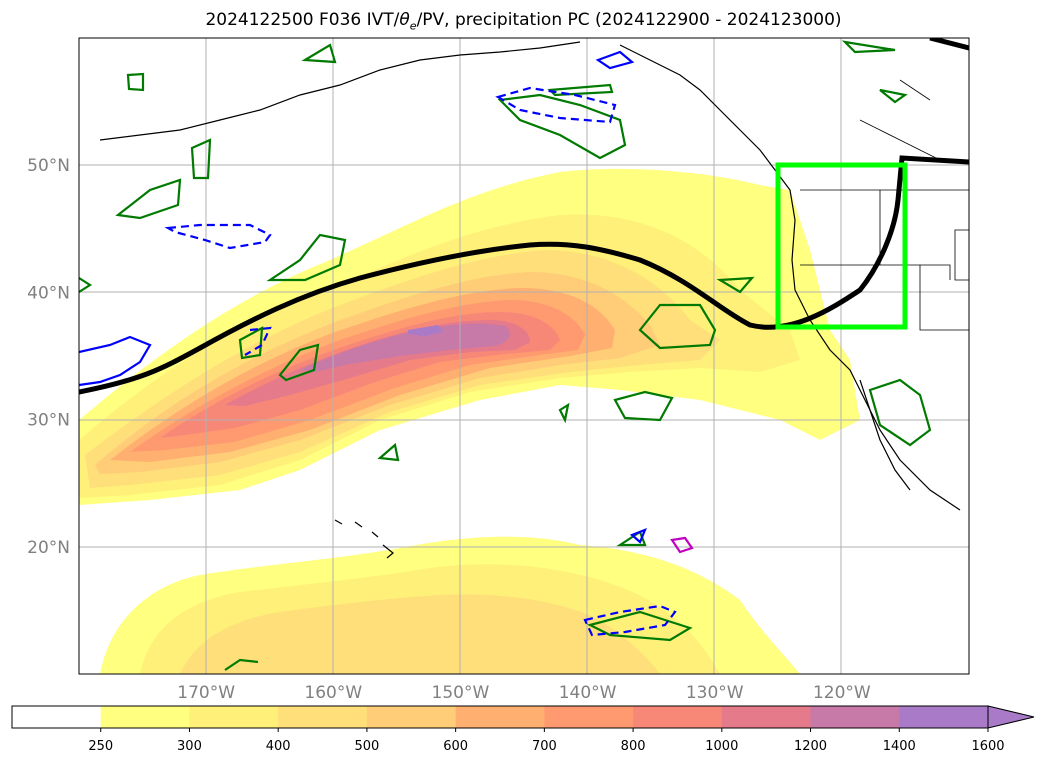 Image resolution: width=1047 pixels, height=767 pixels. Describe the element at coordinates (404, 20) in the screenshot. I see `title-theta: θ` at that location.